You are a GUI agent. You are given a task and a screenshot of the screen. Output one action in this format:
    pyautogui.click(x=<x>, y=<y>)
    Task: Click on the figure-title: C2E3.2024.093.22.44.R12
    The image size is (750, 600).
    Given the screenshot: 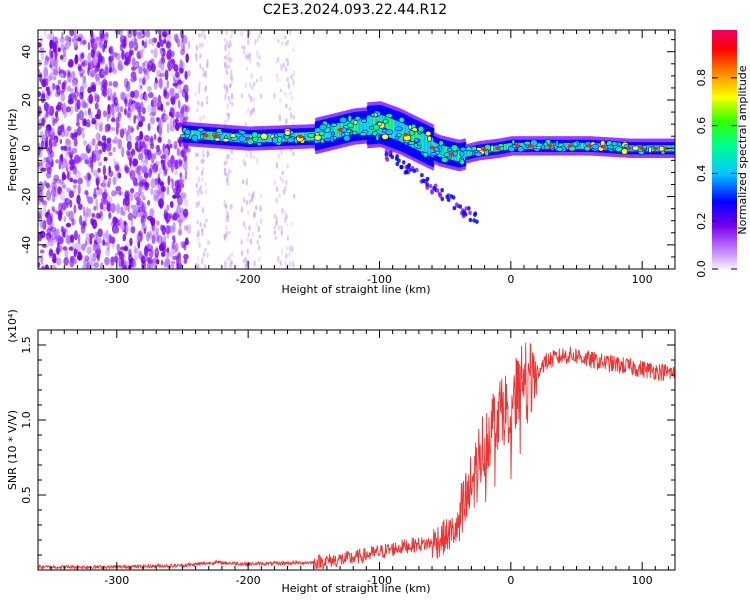 What is the action you would take?
    pyautogui.click(x=355, y=10)
    